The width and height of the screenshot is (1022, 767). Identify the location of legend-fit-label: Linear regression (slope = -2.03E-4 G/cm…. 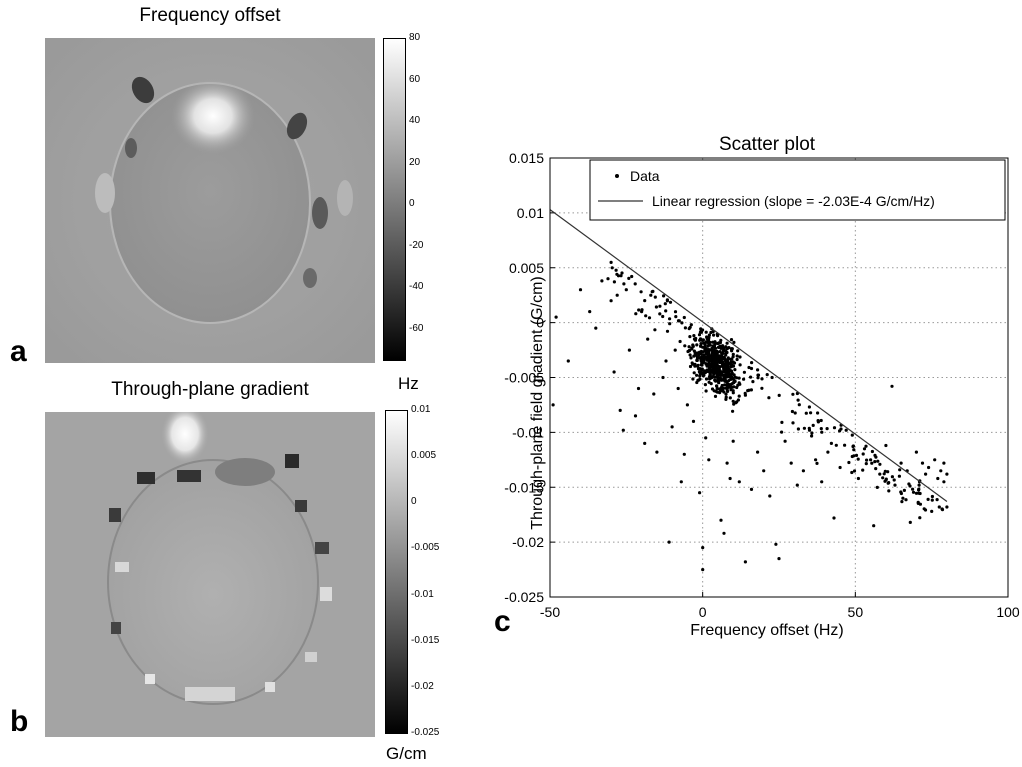
(793, 201).